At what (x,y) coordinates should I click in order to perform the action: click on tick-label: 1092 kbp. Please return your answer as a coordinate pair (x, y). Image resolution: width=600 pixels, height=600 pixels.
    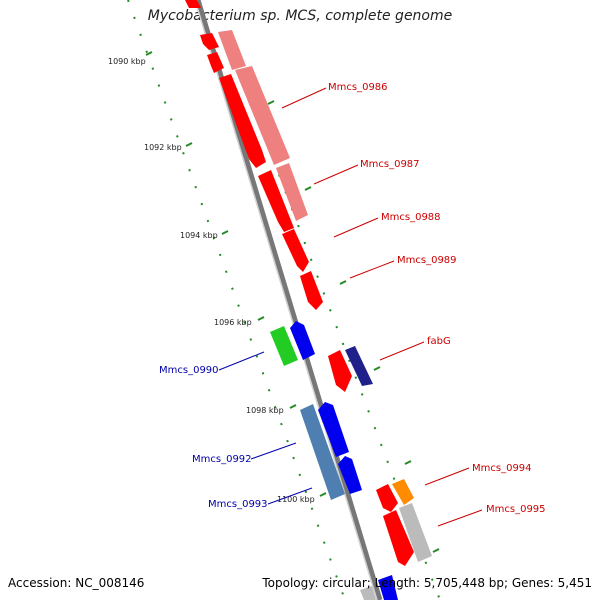
    Looking at the image, I should click on (163, 147).